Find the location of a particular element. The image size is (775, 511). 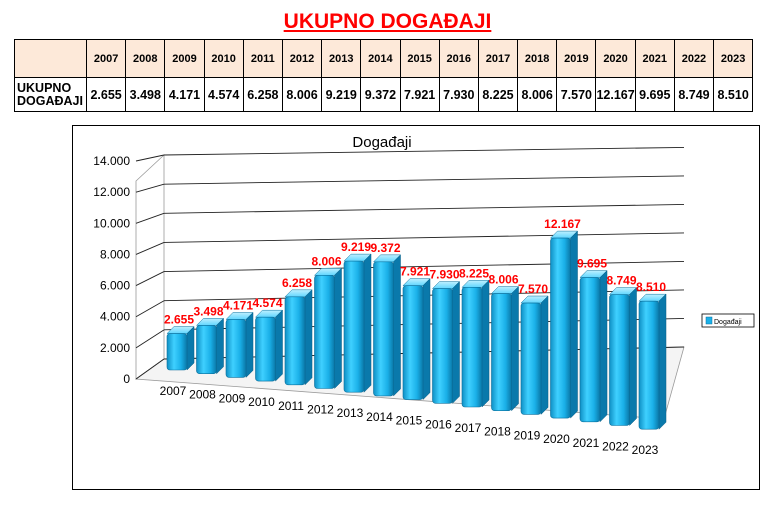

data-label: 2.655 is located at coordinates (179, 320).